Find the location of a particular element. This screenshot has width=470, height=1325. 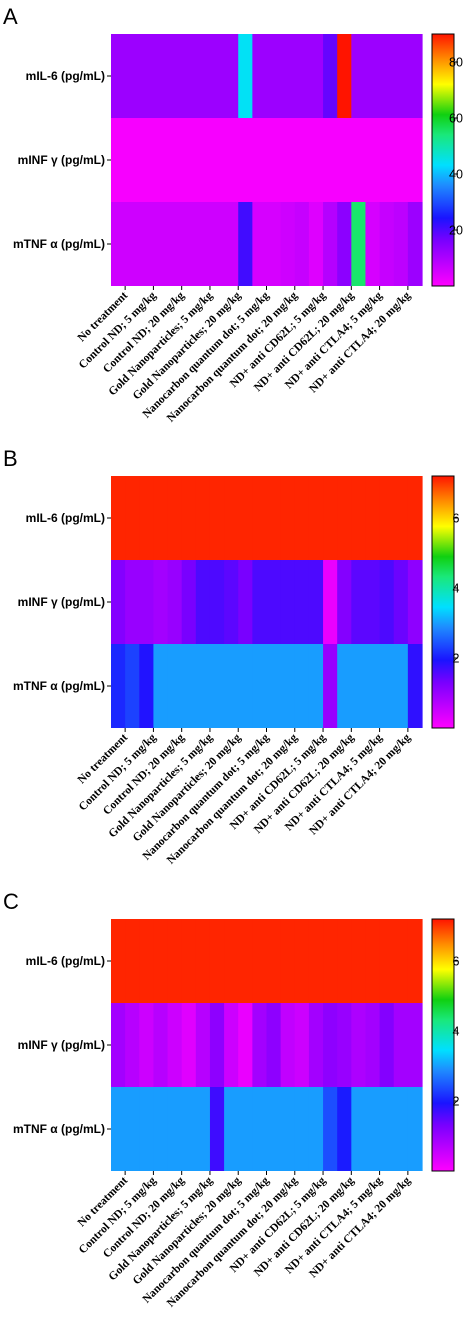

row-label: mTNF α (pg/mL) is located at coordinates (59, 686).